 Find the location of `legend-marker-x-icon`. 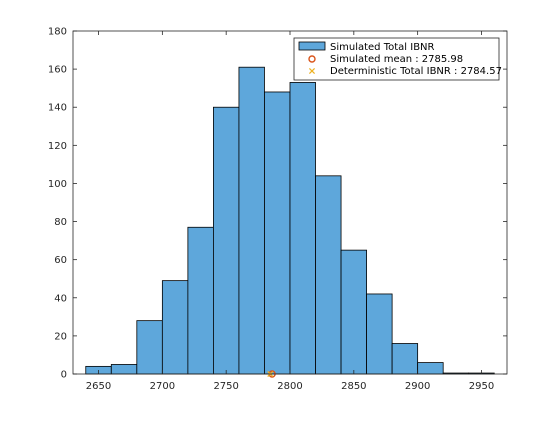

legend-marker-x-icon is located at coordinates (312, 71).